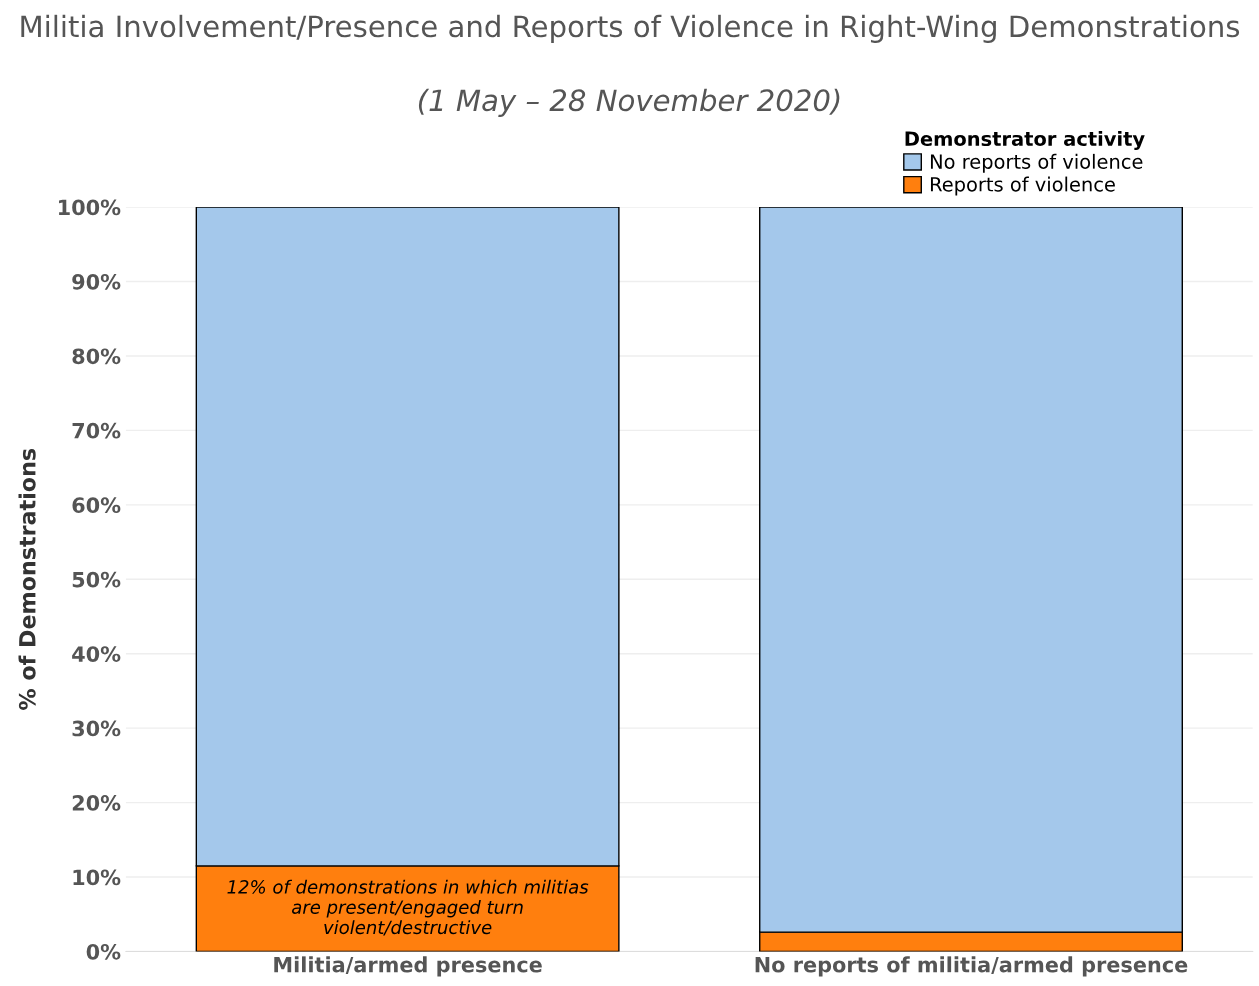 This screenshot has width=1259, height=986. What do you see at coordinates (97, 877) in the screenshot?
I see `y-tick-label: 10%` at bounding box center [97, 877].